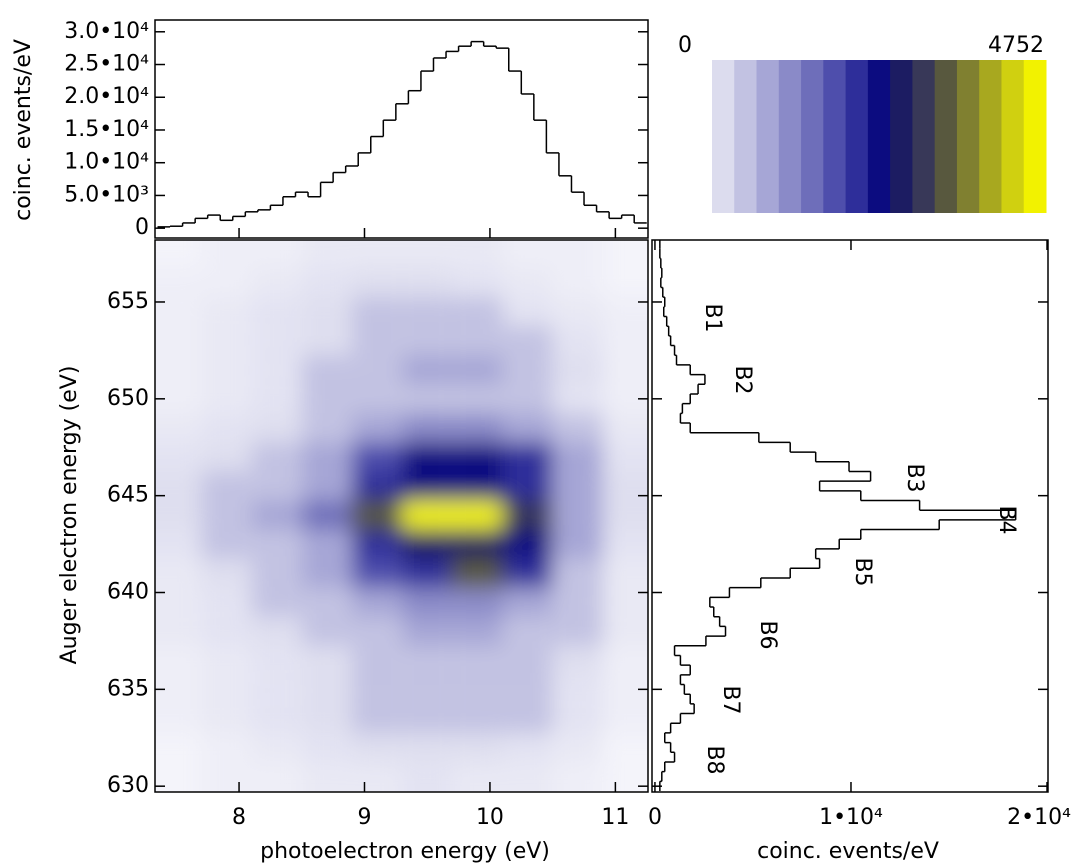 The height and width of the screenshot is (867, 1085). Describe the element at coordinates (405, 851) in the screenshot. I see `x-axis-label: photoelectron energy (eV)` at that location.